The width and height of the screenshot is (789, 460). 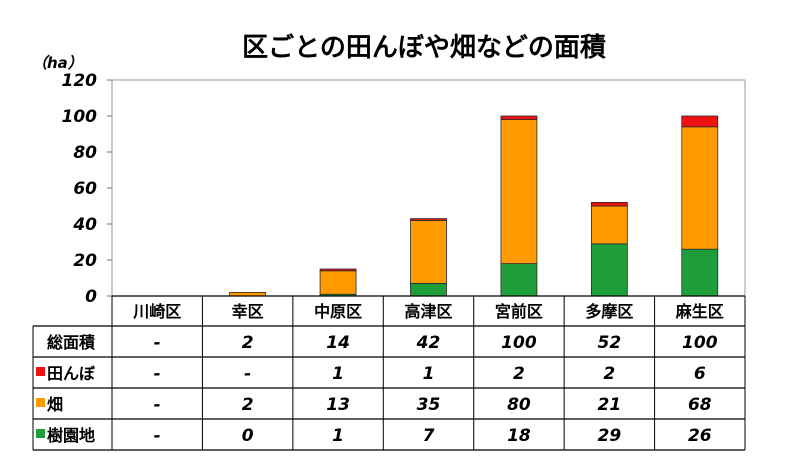 What do you see at coordinates (85, 261) in the screenshot?
I see `y-tick-label: 20` at bounding box center [85, 261].